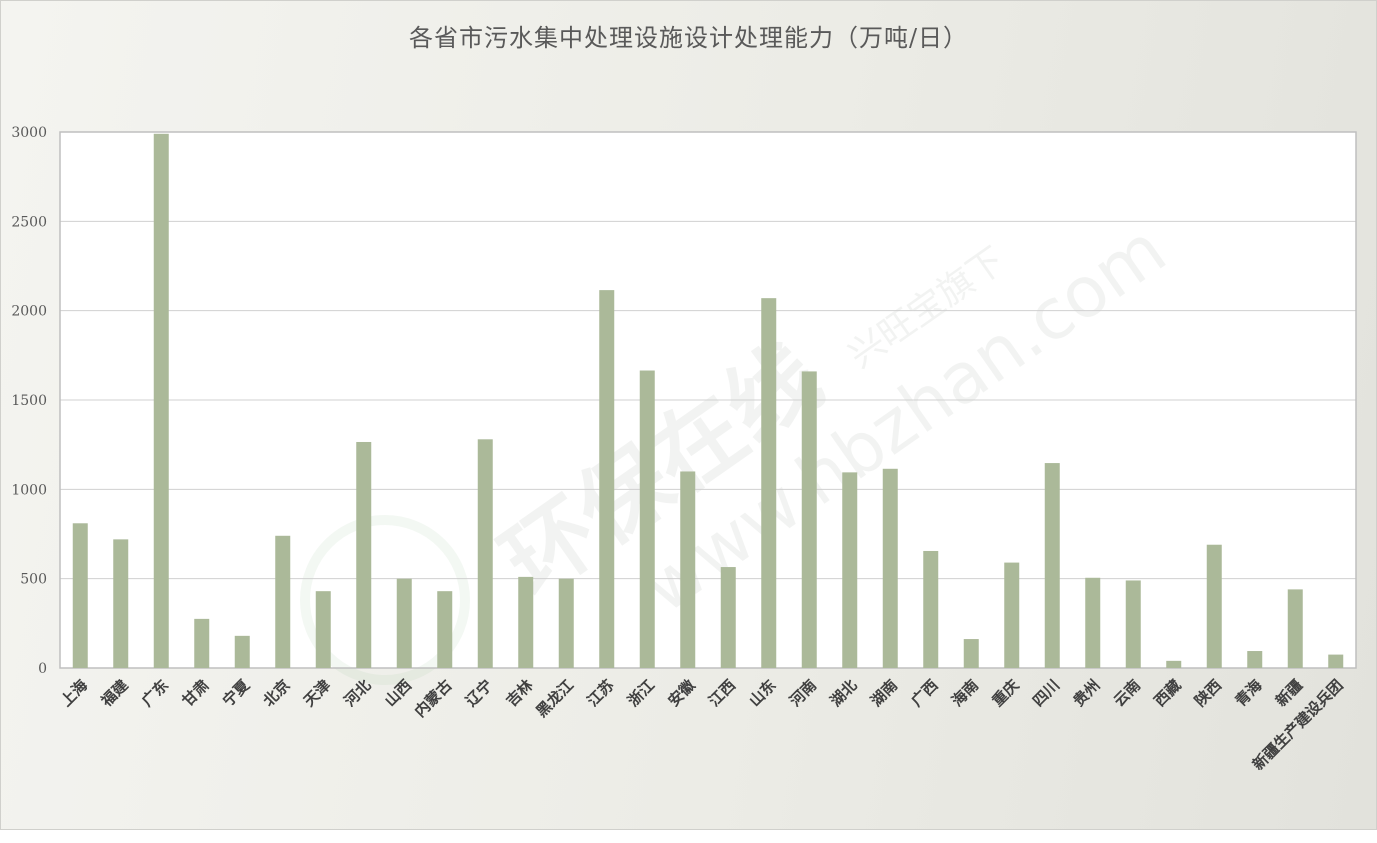  I want to click on x-tick-label: 西藏, so click(1168, 693).